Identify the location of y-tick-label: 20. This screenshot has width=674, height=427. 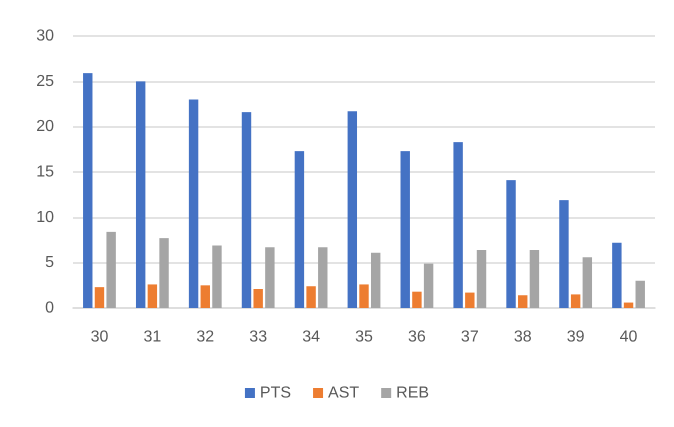
(45, 127).